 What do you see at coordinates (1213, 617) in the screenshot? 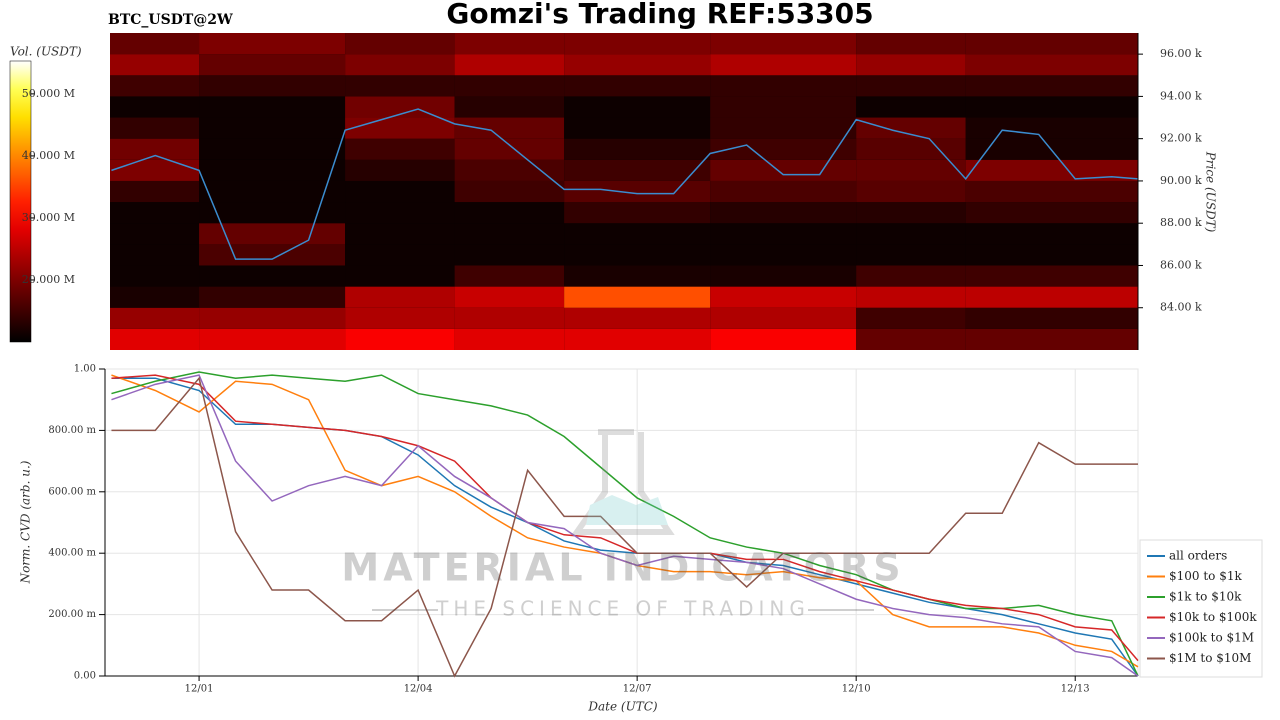
I see `legend-label: $10k to $100k` at bounding box center [1213, 617].